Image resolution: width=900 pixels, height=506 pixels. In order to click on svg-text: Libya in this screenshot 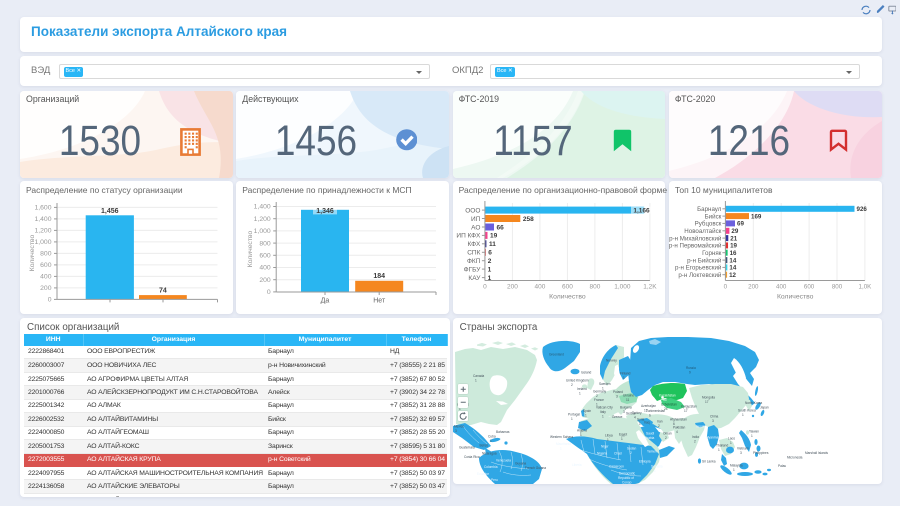, I will do `click(609, 435)`.